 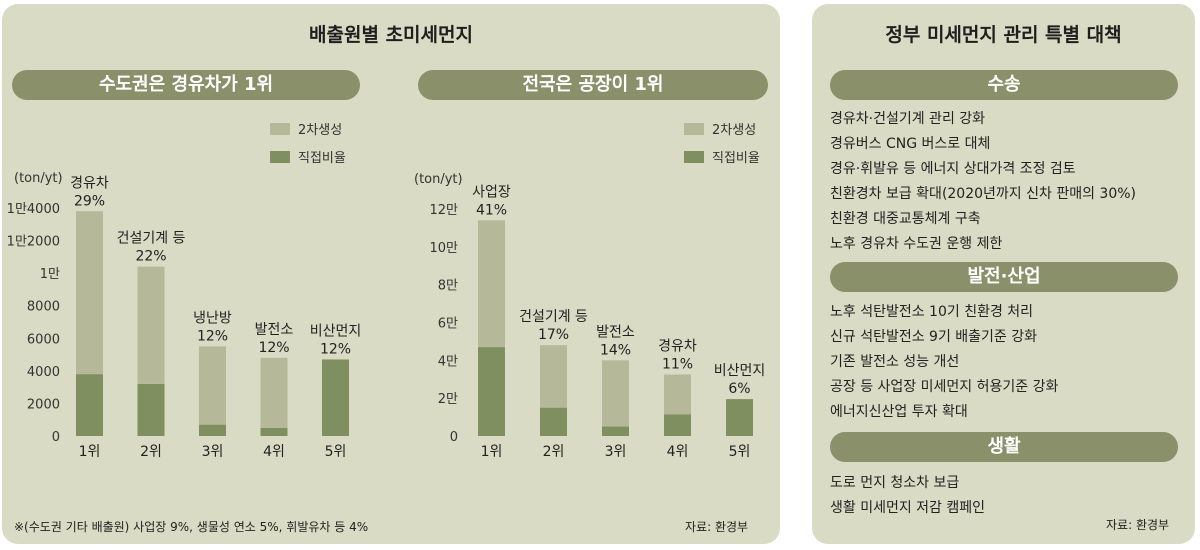 I want to click on y-tick-label: 4000, so click(x=43, y=372).